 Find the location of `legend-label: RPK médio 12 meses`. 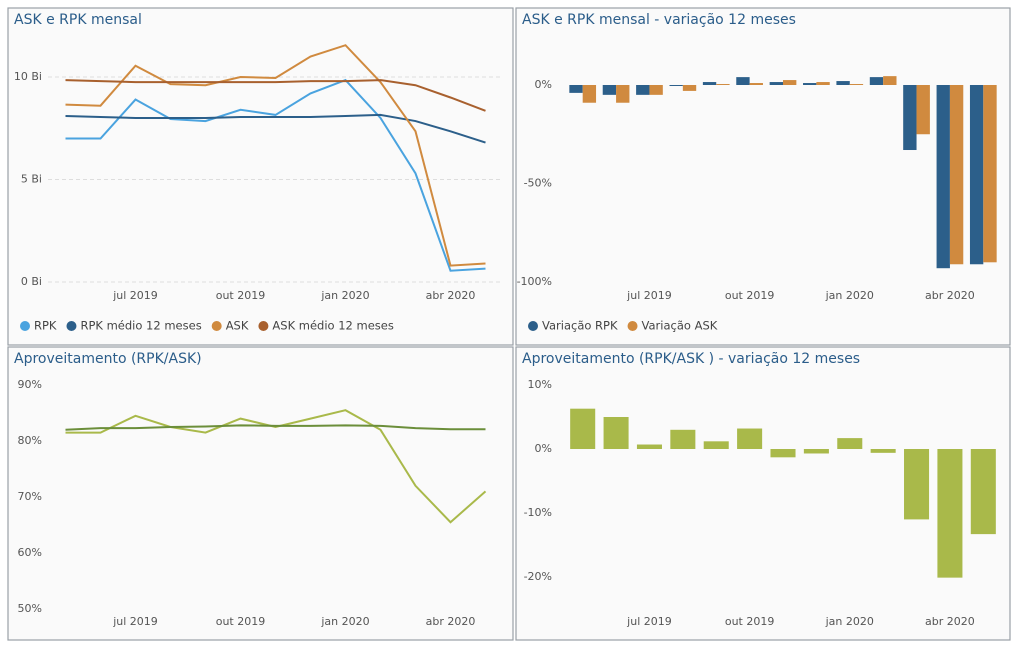

legend-label: RPK médio 12 meses is located at coordinates (140, 326).